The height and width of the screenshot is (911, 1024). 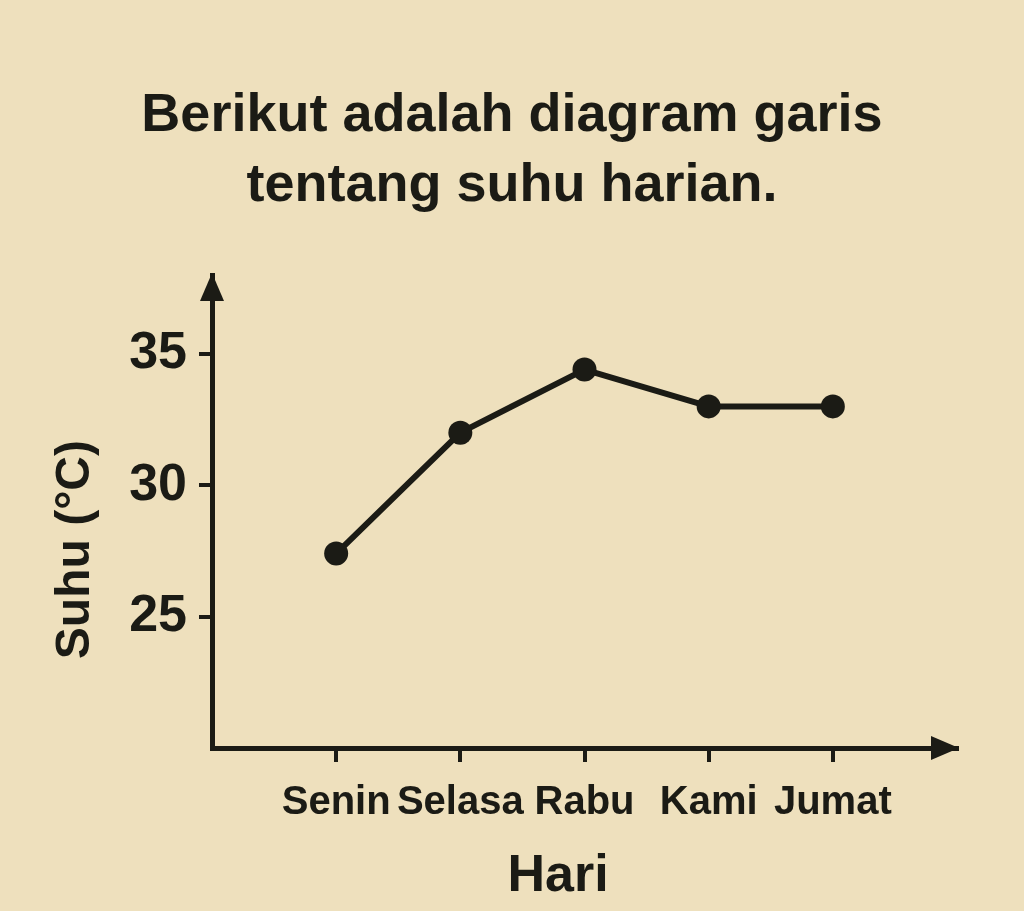 I want to click on x-tick-label: Kami, so click(x=708, y=800).